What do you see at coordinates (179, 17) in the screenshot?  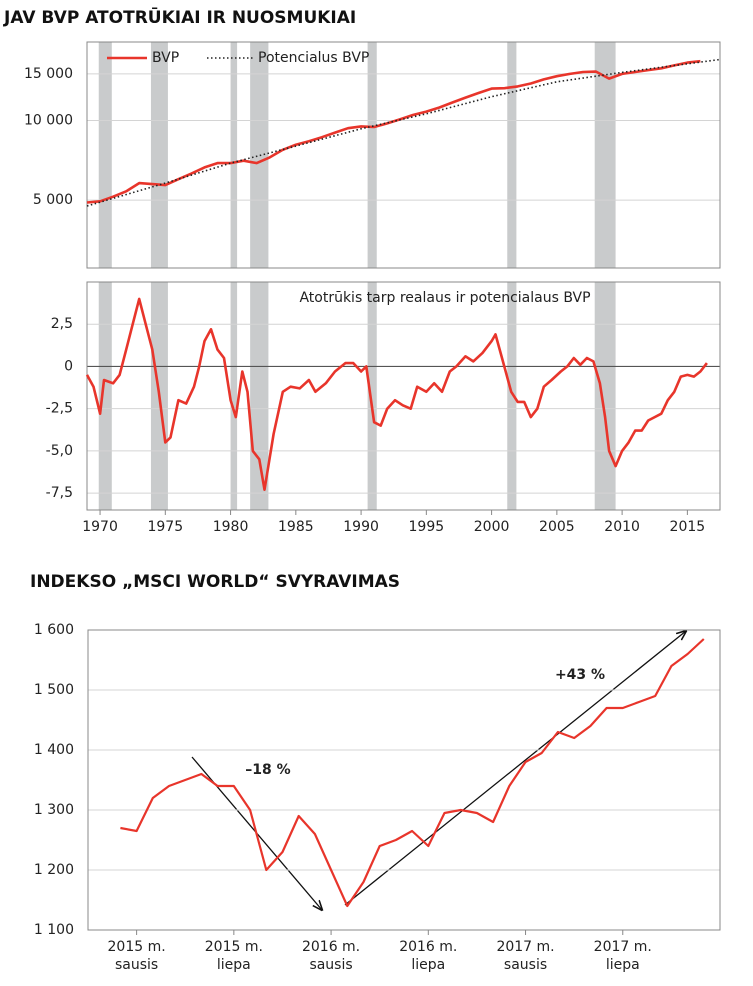 I see `chart-title: JAV BVP ATOTRŪKIAI IR NUOSMUKIAI` at bounding box center [179, 17].